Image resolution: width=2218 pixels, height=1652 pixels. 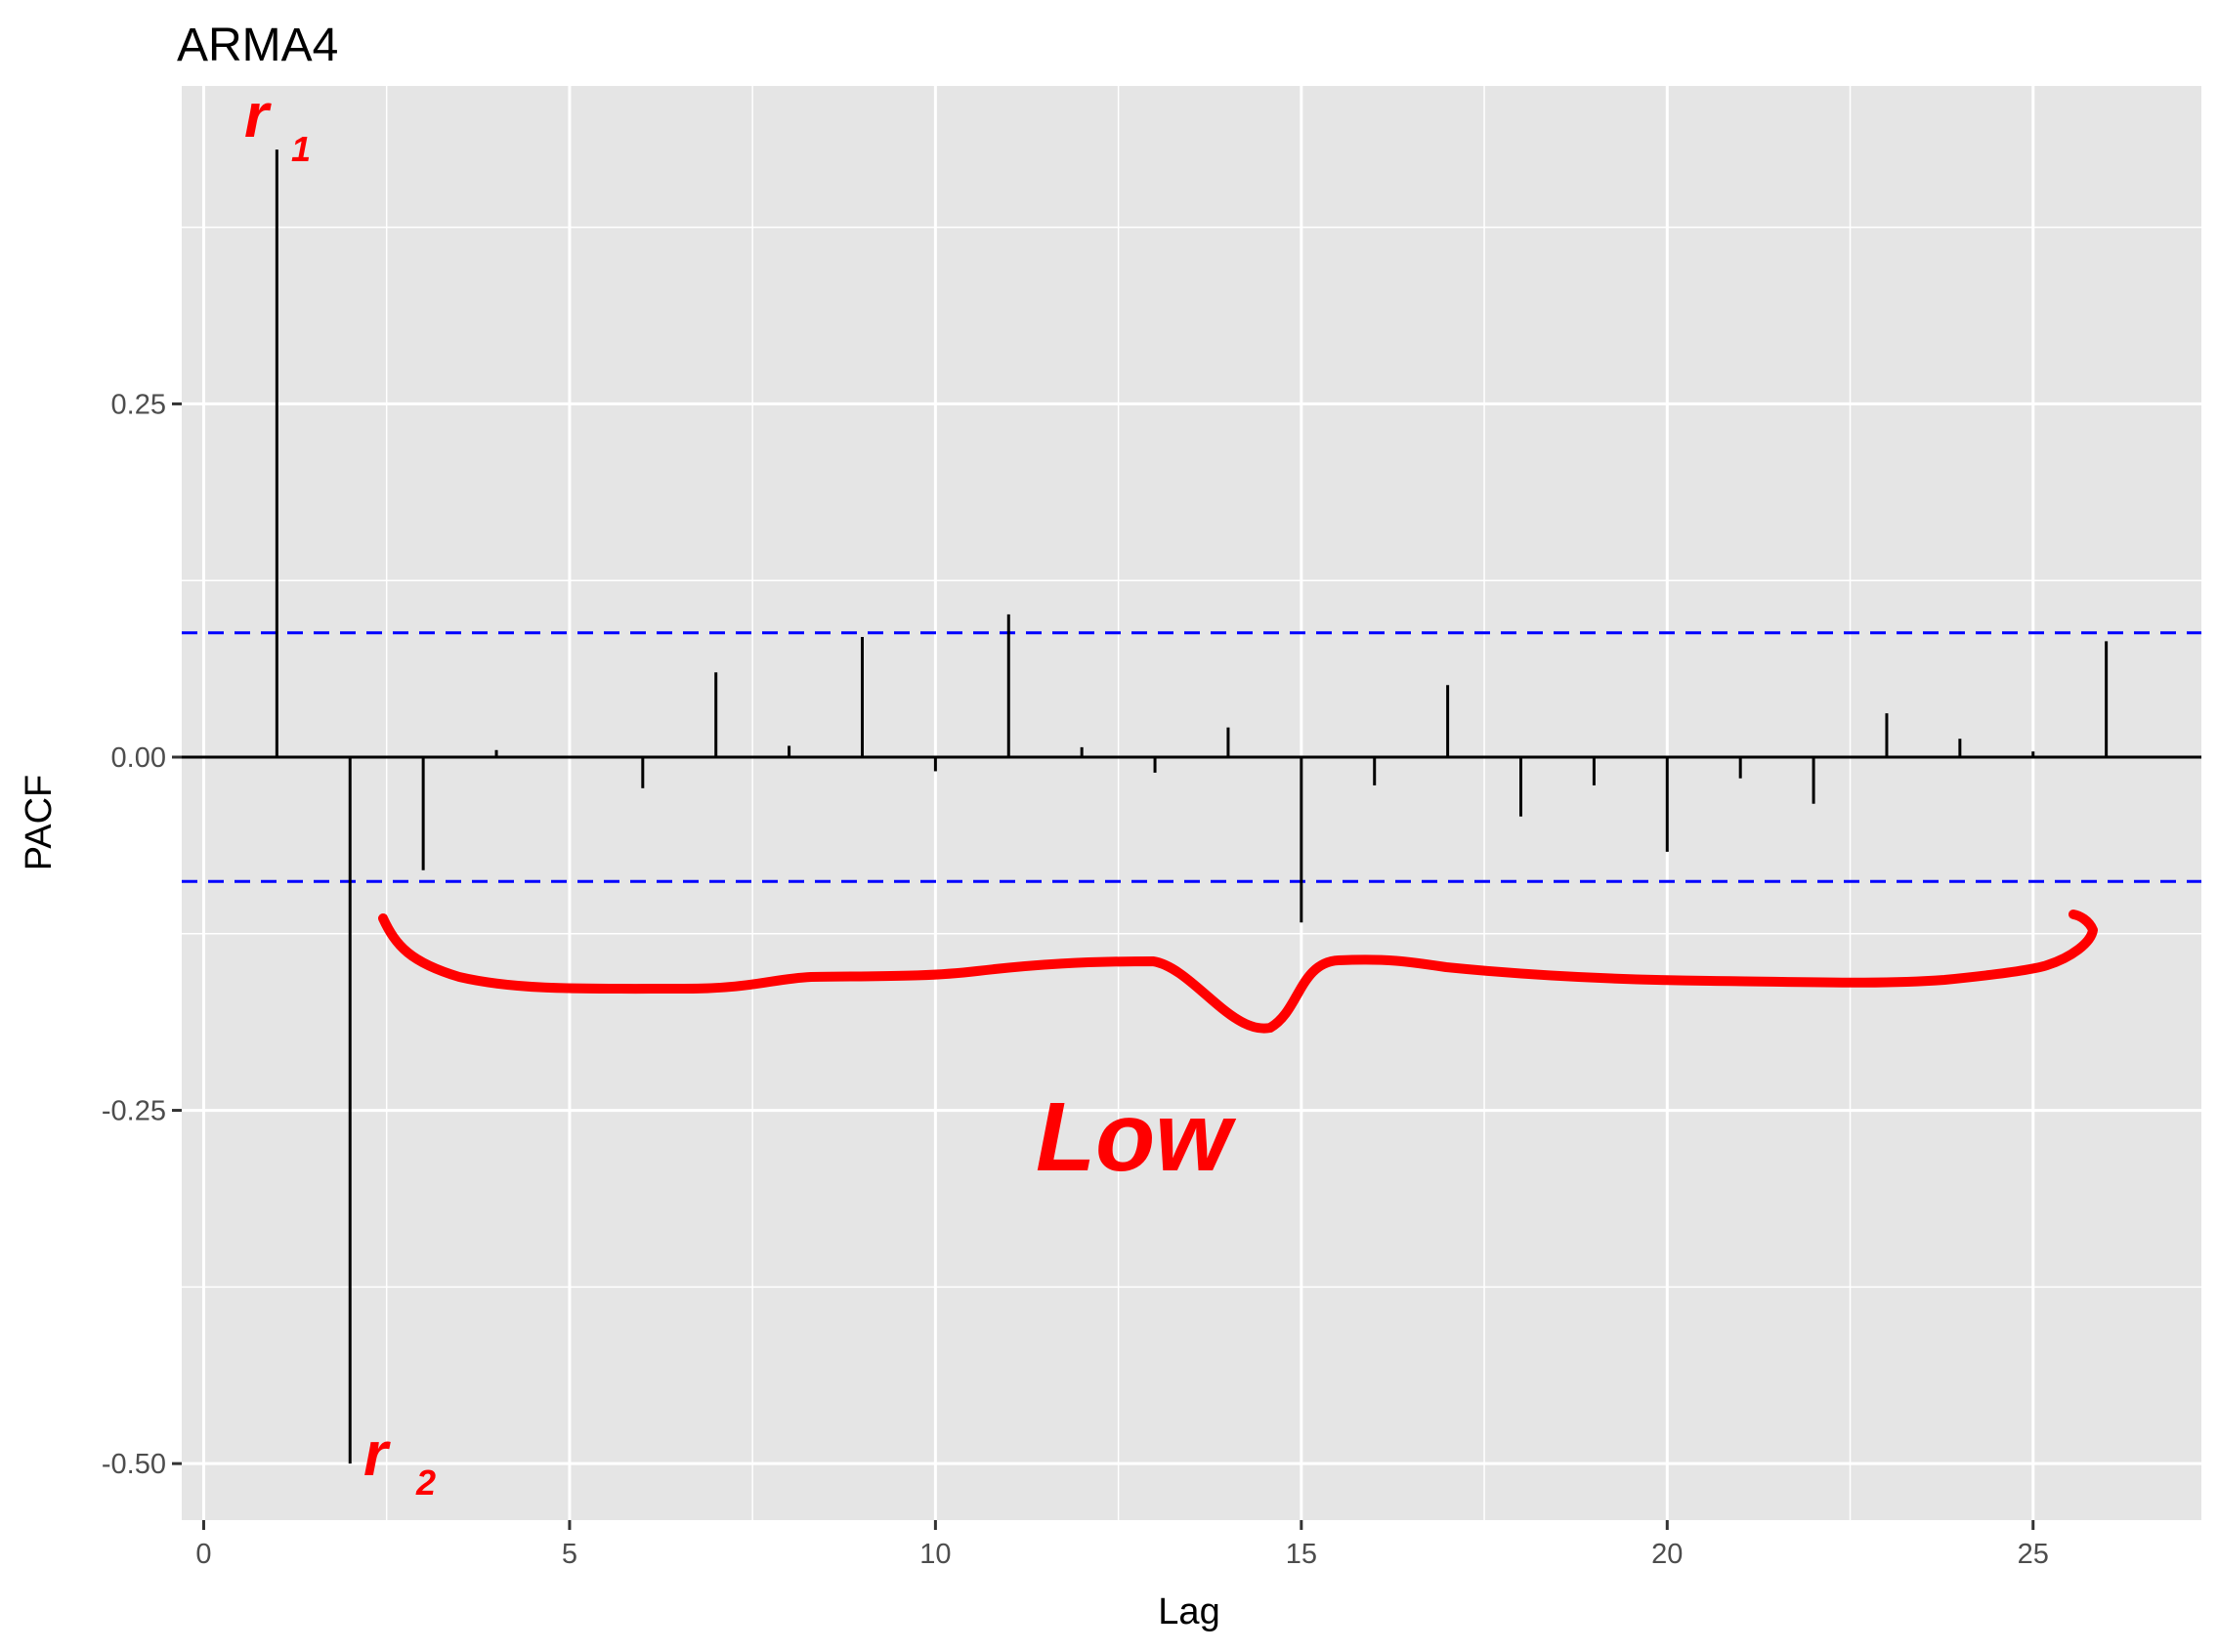 I want to click on y-axis-label: PACF, so click(x=39, y=823).